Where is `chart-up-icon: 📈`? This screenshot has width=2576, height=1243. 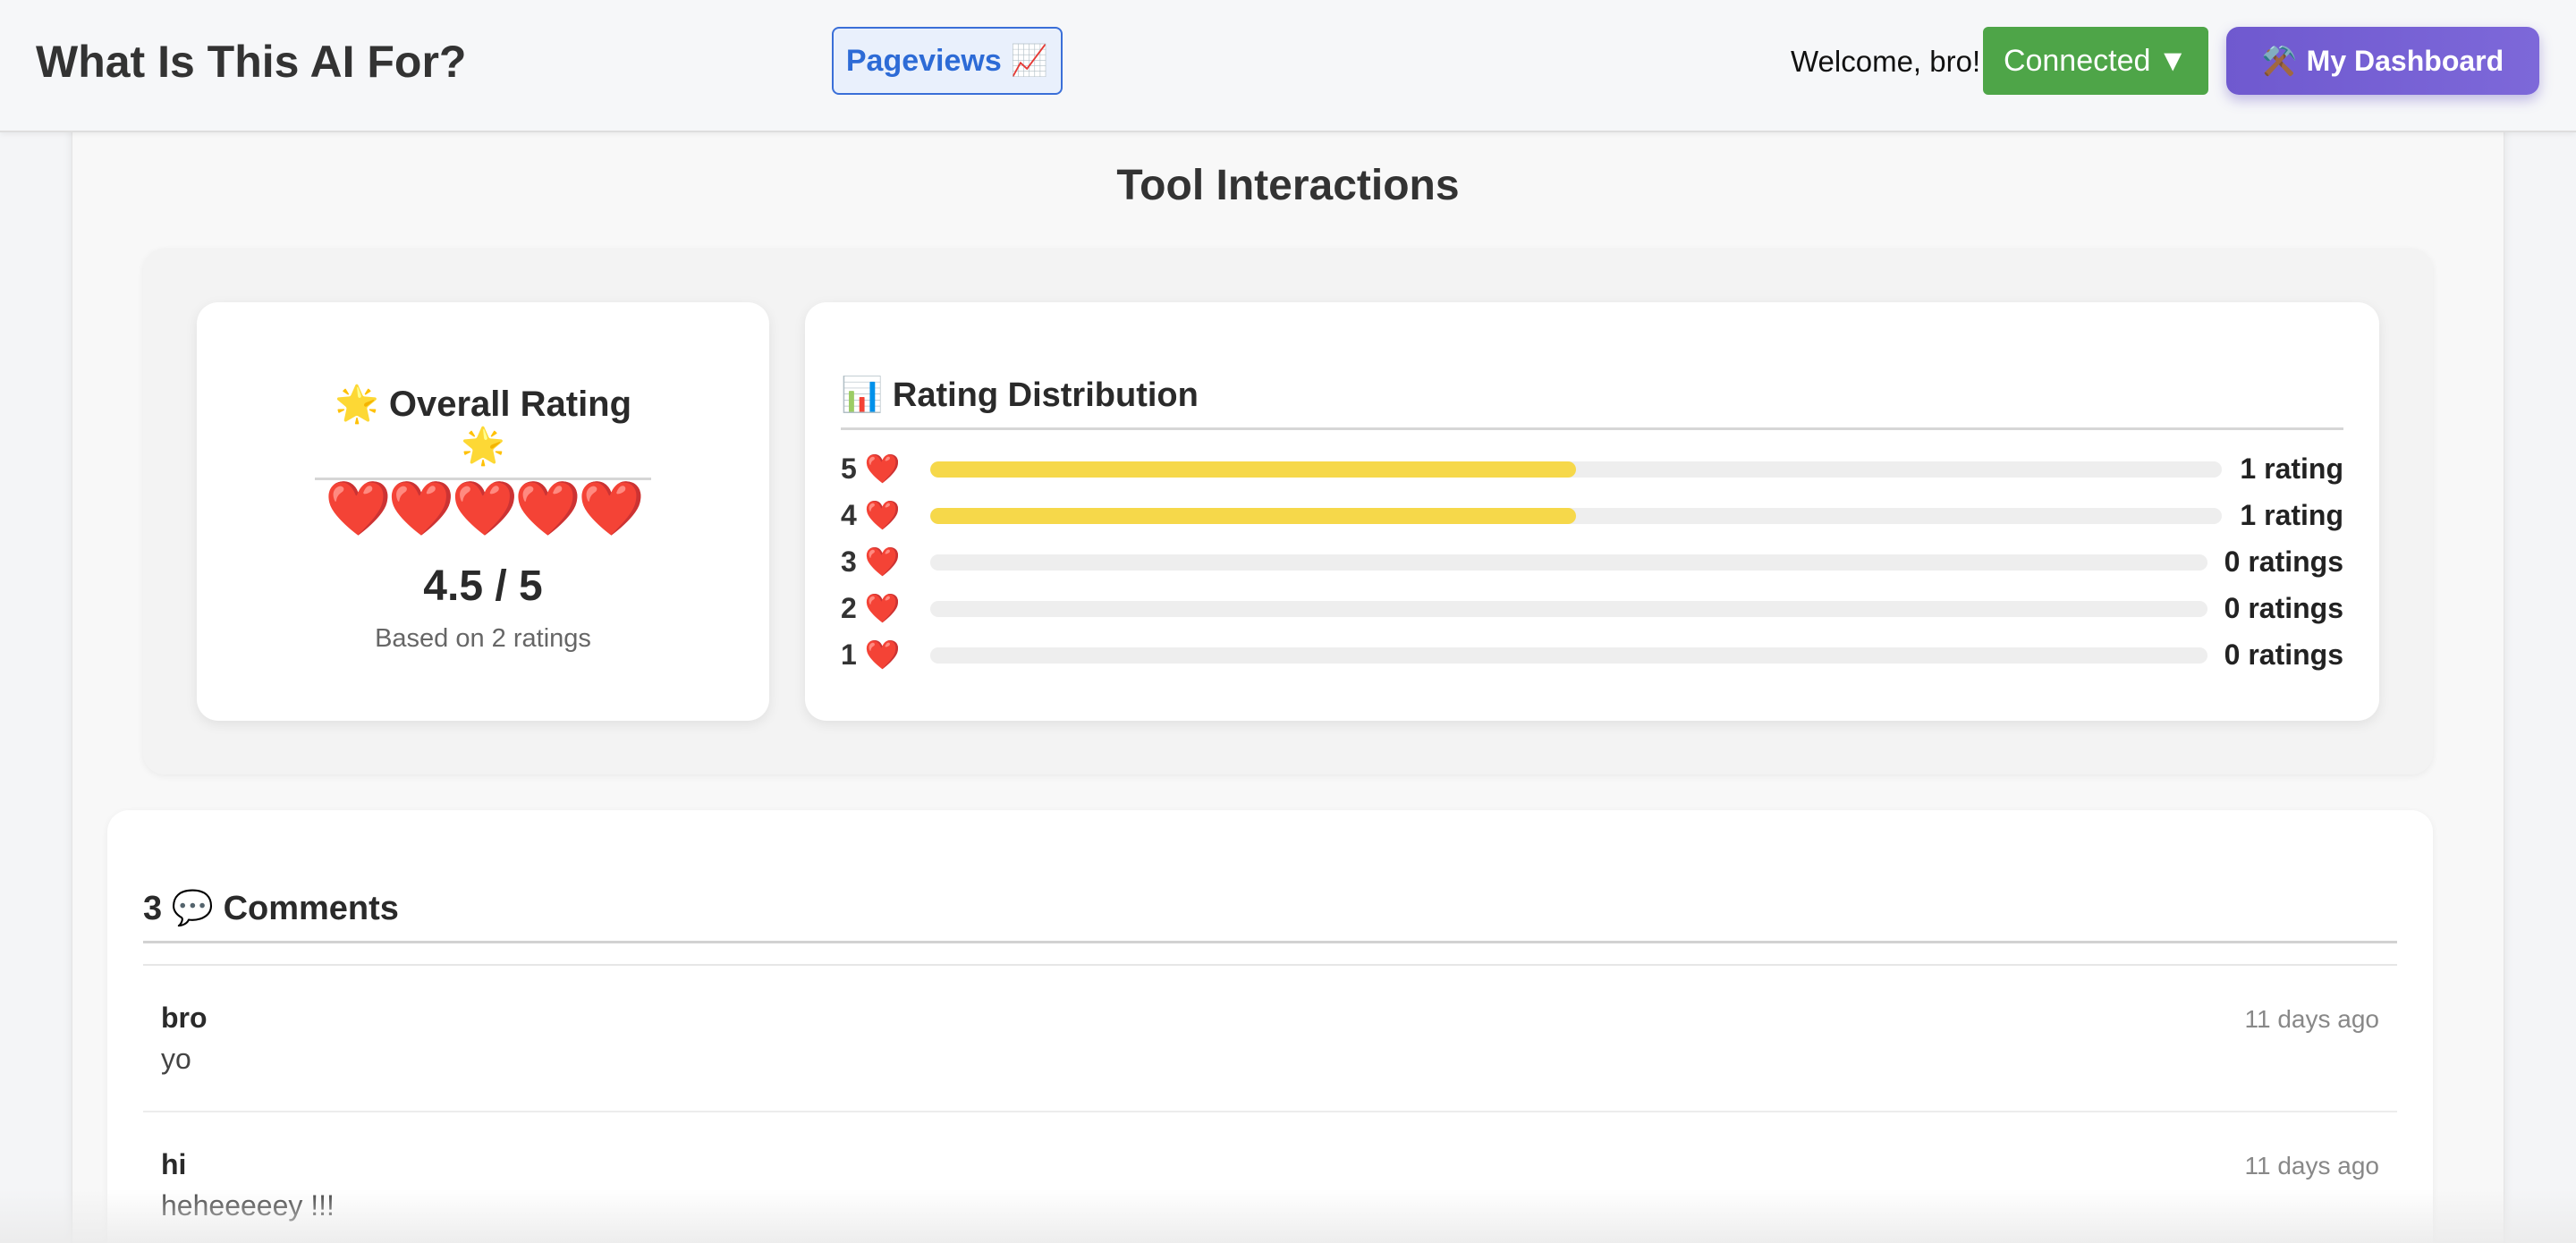 chart-up-icon: 📈 is located at coordinates (1029, 61).